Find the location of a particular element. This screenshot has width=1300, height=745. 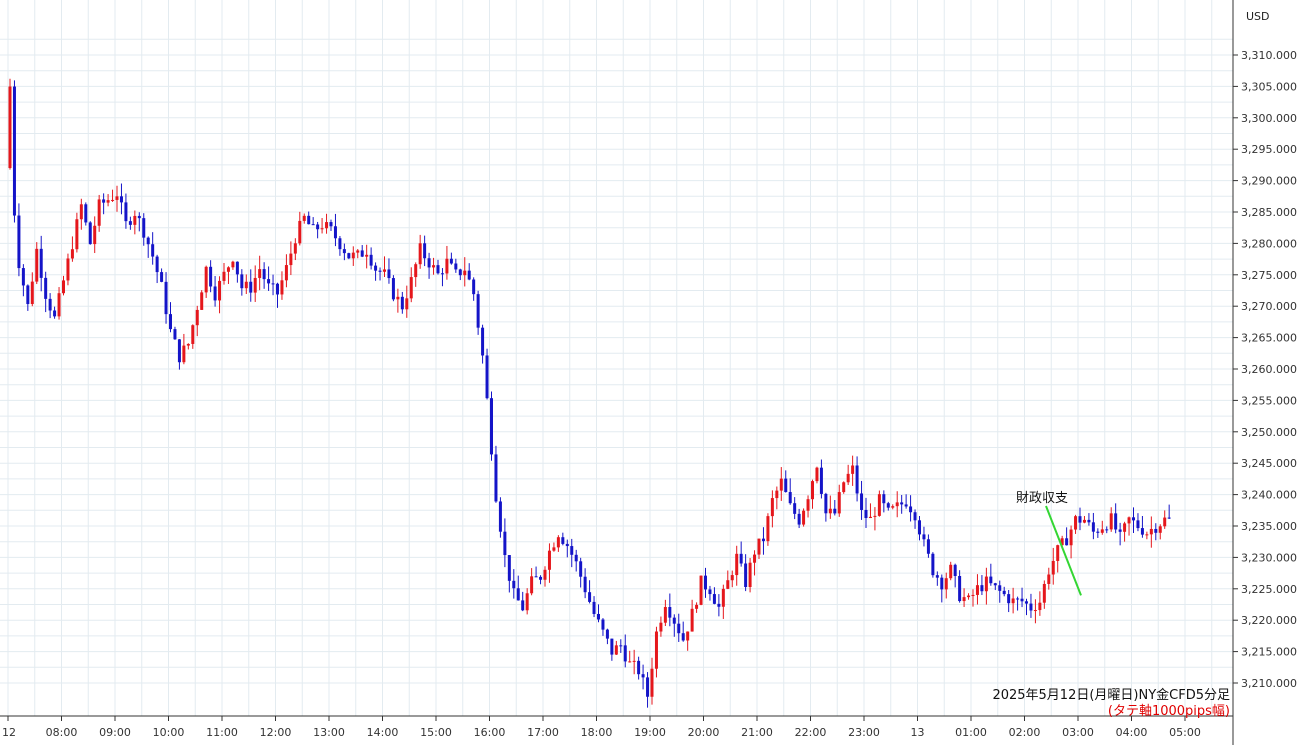

chart-caption: 2025年5月12日(月曜日)NY金CFD5分足 is located at coordinates (1111, 695).